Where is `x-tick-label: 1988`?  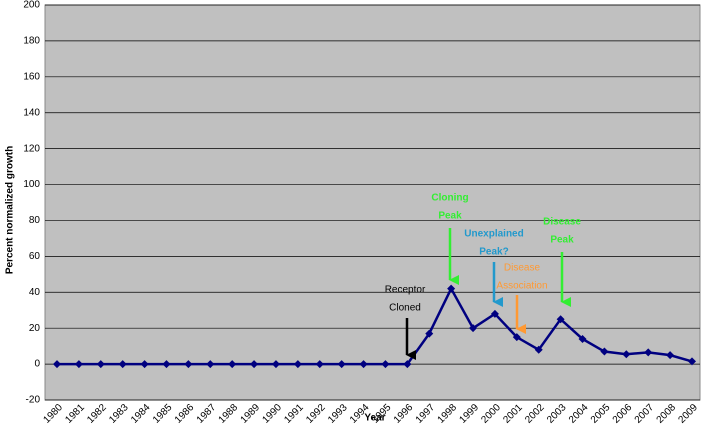
x-tick-label: 1988 is located at coordinates (229, 413).